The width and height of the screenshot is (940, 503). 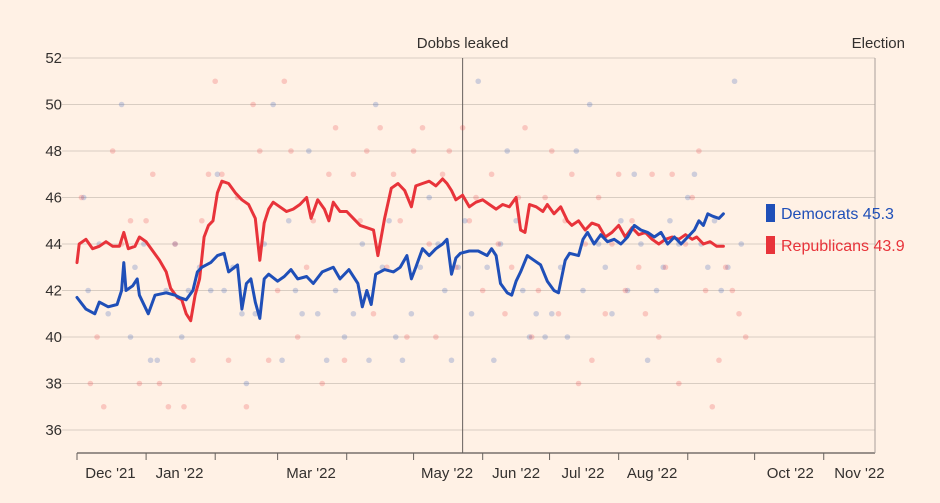 I want to click on trend-line-democrats, so click(x=400, y=266).